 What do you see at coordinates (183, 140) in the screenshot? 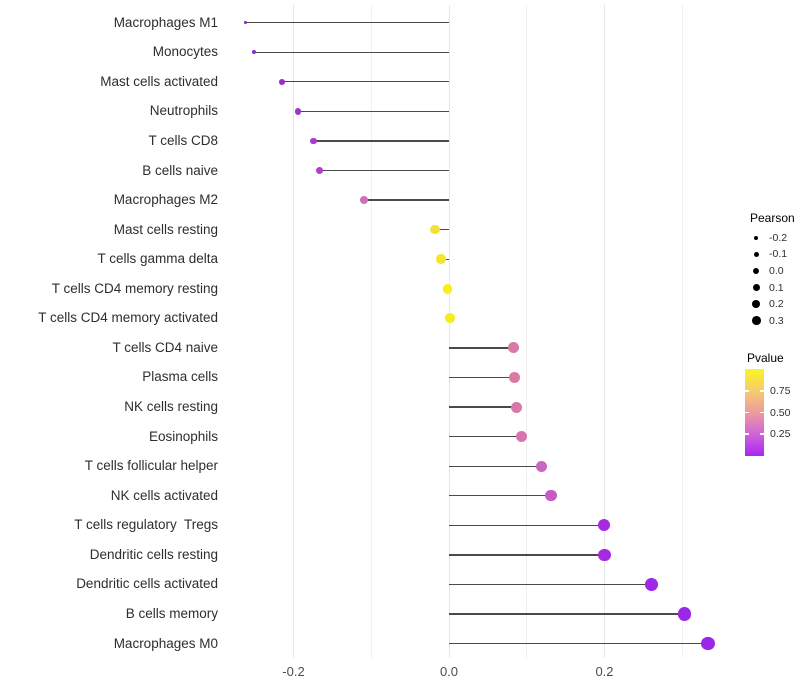
I see `y-axis-label: T cells CD8` at bounding box center [183, 140].